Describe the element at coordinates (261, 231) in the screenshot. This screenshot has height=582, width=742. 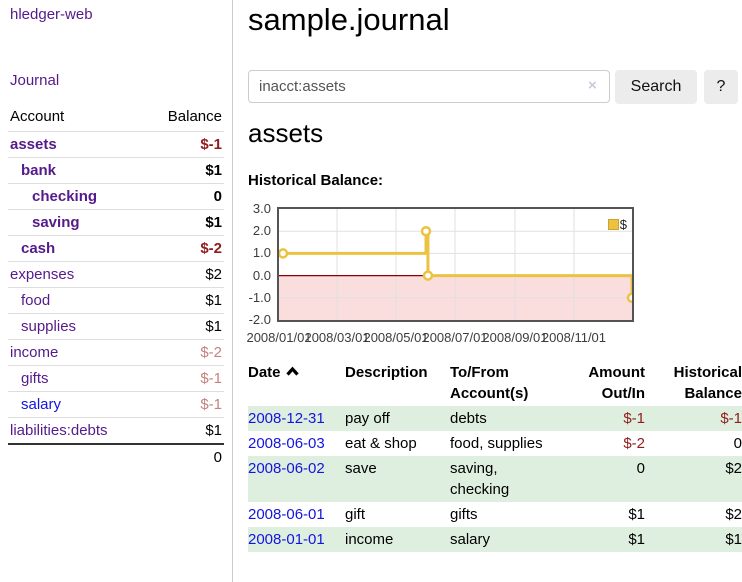
I see `y-tick-label: 2.0` at that location.